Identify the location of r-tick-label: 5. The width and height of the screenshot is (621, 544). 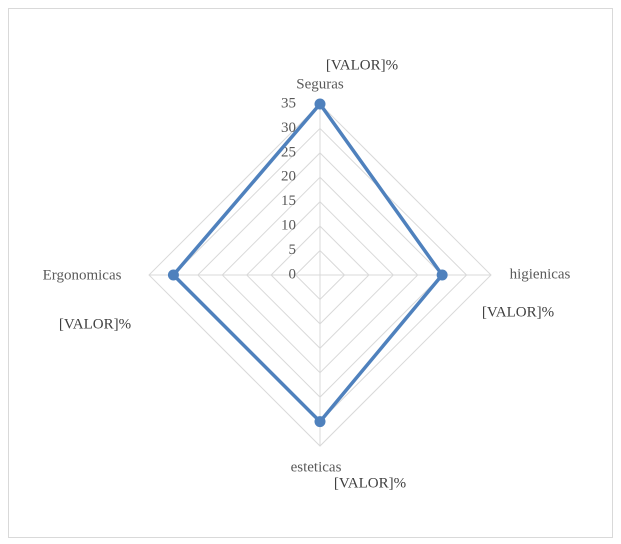
(293, 250).